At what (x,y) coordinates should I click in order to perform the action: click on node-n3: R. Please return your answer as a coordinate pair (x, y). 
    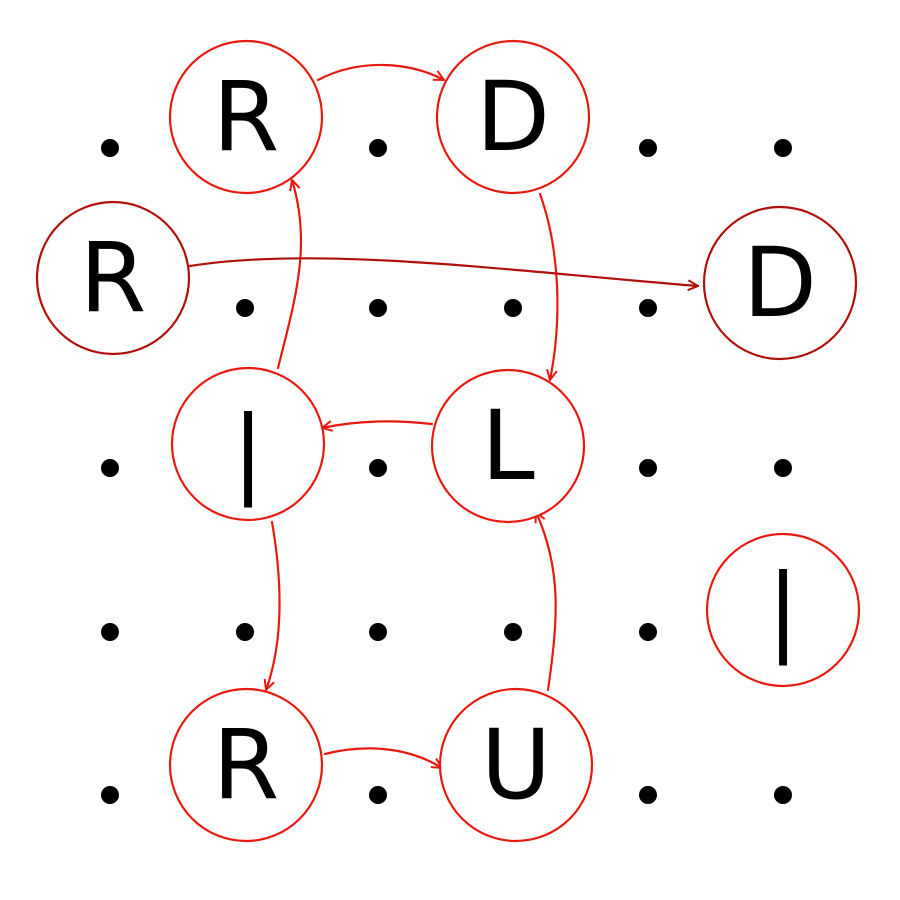
    Looking at the image, I should click on (113, 278).